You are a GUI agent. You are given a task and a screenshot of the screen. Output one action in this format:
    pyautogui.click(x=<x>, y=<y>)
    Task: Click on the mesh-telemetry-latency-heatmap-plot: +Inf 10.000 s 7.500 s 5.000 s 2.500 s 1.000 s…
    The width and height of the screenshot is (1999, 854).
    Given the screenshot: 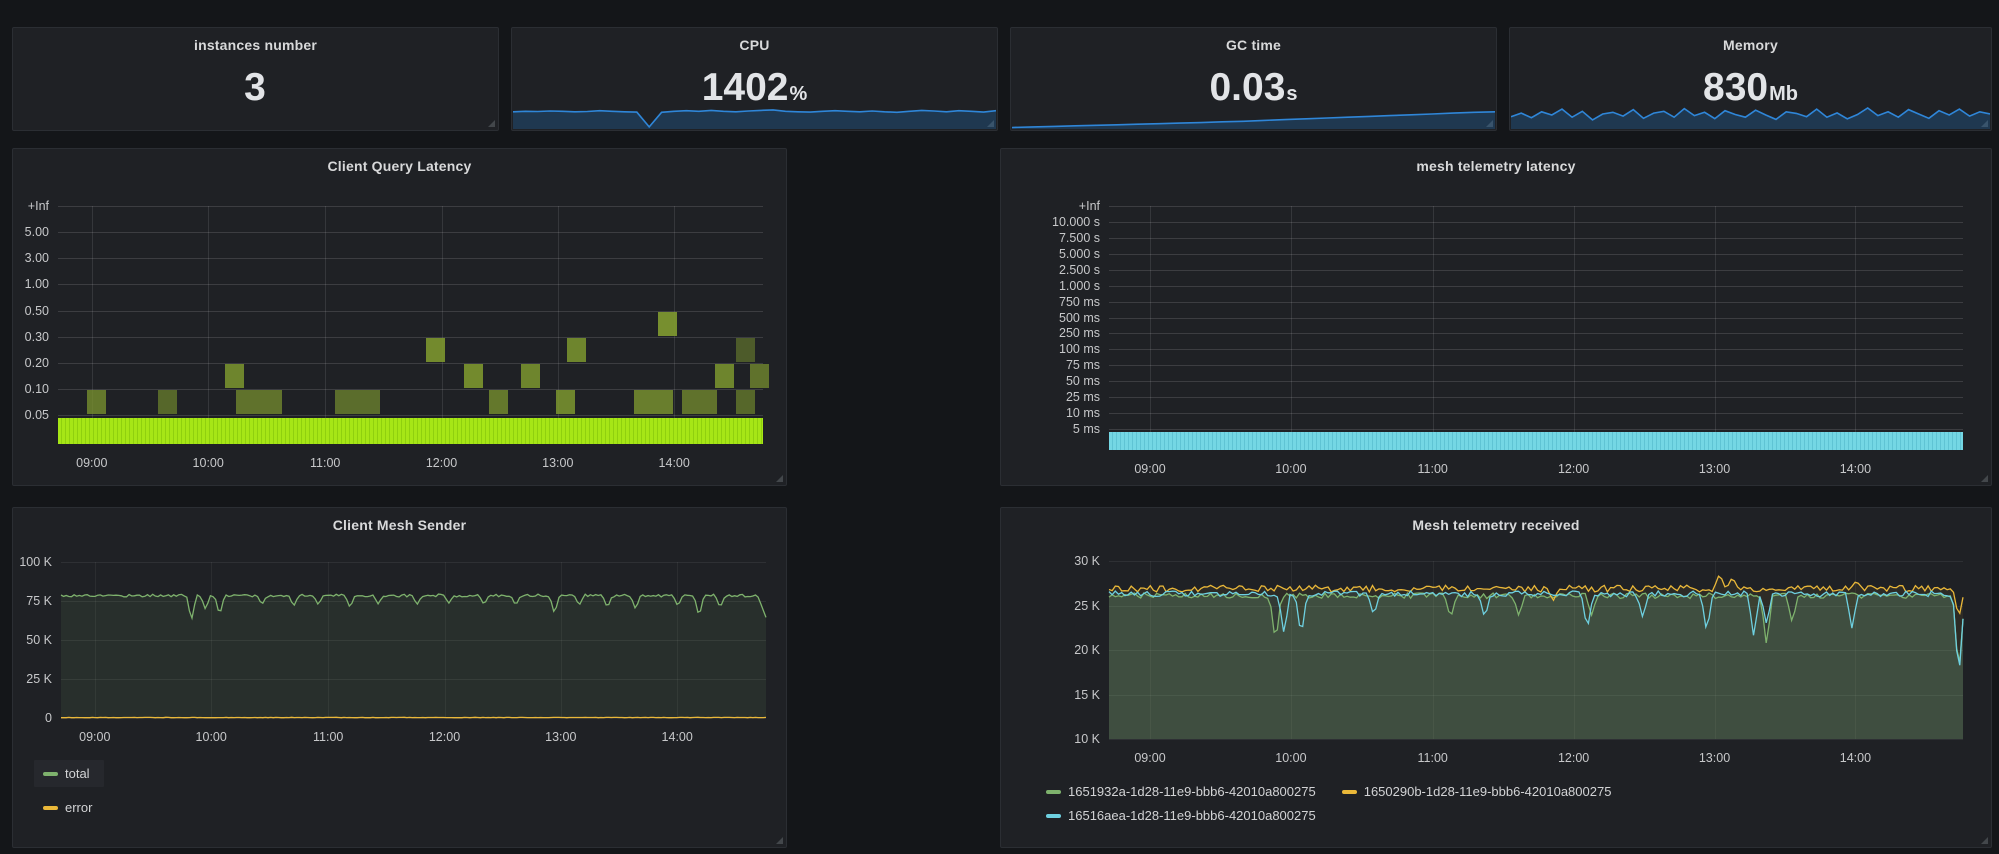 What is the action you would take?
    pyautogui.click(x=1507, y=337)
    